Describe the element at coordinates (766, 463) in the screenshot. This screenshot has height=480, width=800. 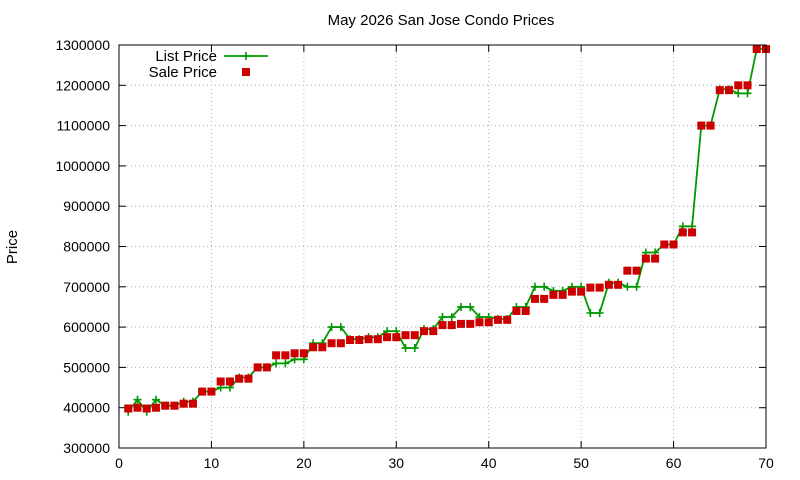
I see `x-tick-label: 70` at that location.